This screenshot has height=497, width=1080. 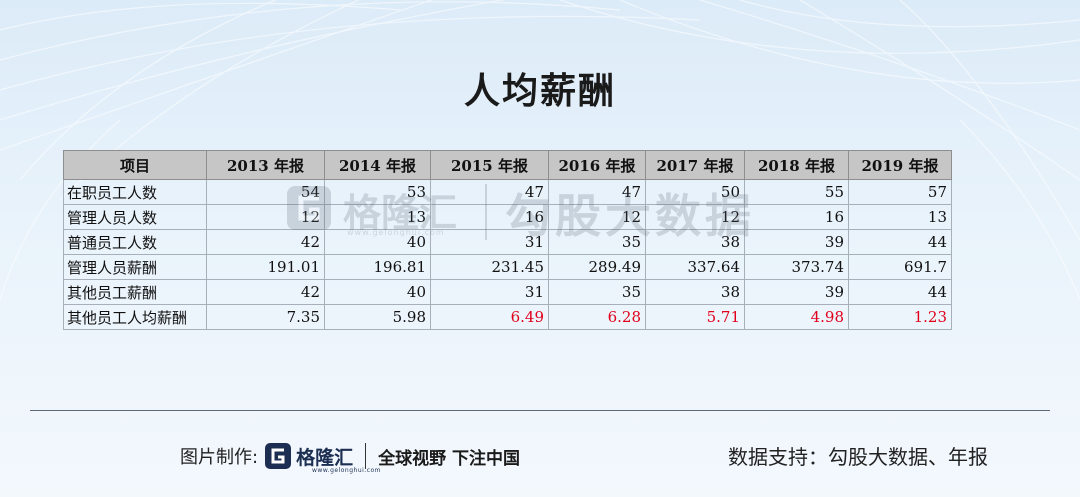 What do you see at coordinates (135, 317) in the screenshot?
I see `row-label: 其他员工人均薪酬` at bounding box center [135, 317].